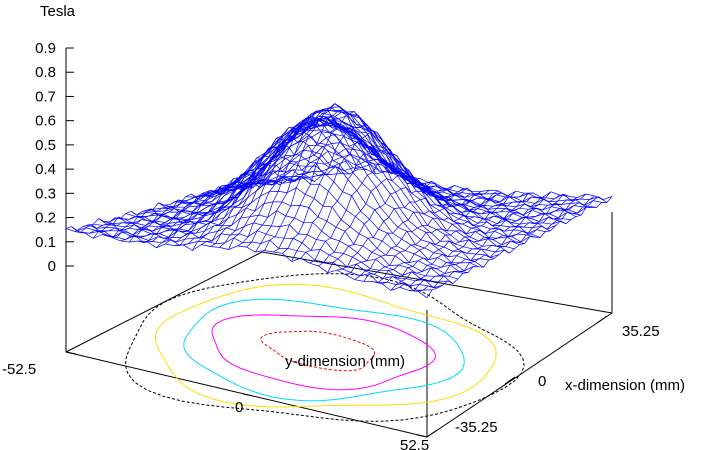 The height and width of the screenshot is (450, 718). What do you see at coordinates (45, 145) in the screenshot?
I see `z-tick-label: 0.5` at bounding box center [45, 145].